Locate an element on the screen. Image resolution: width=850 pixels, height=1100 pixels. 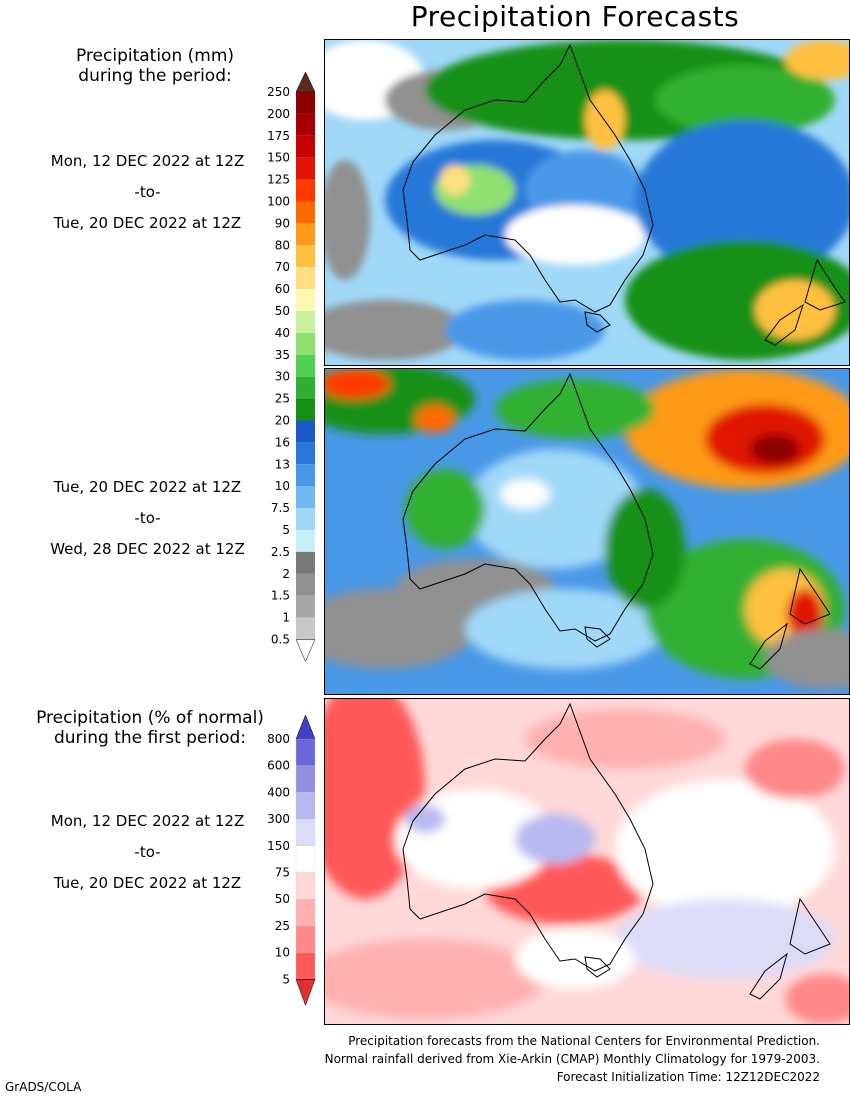
precip-legend-heading-line2: during the period: is located at coordinates (155, 76).